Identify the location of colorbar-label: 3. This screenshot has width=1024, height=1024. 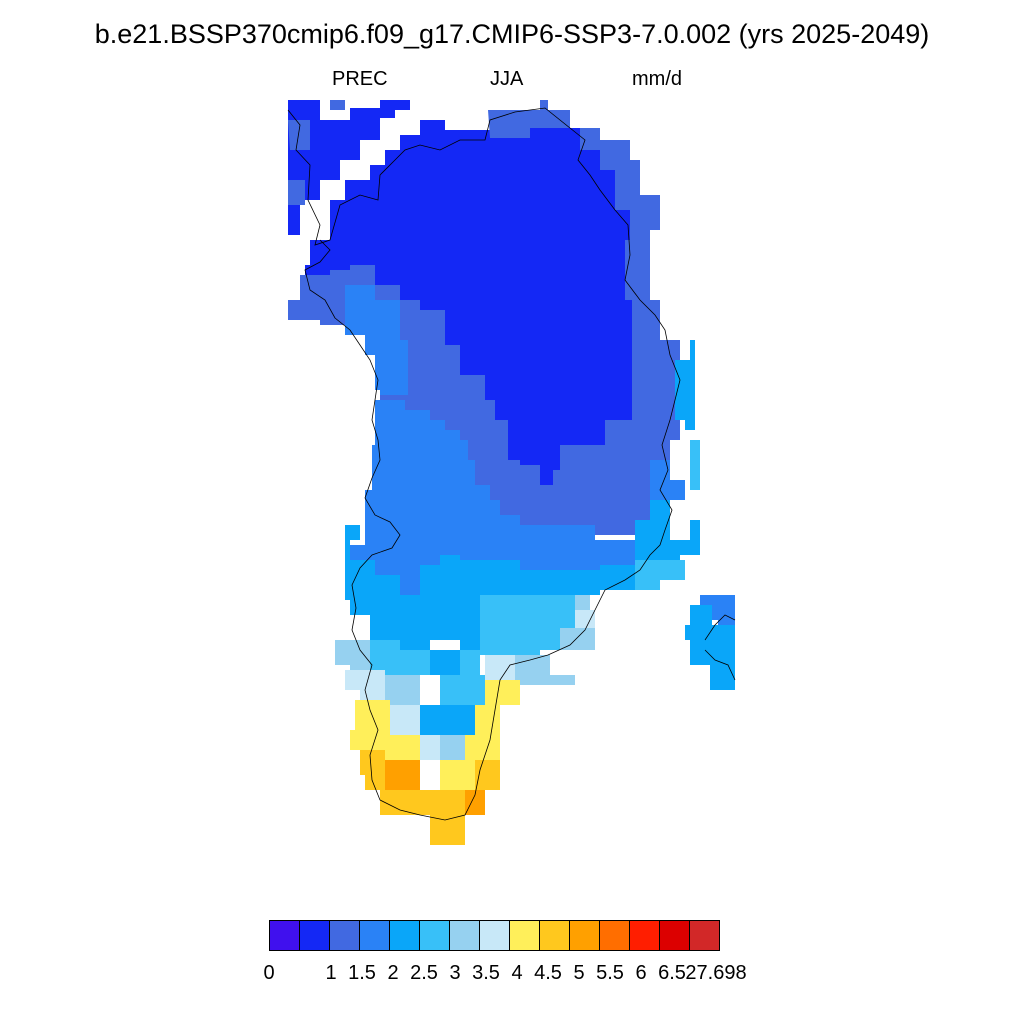
(455, 973).